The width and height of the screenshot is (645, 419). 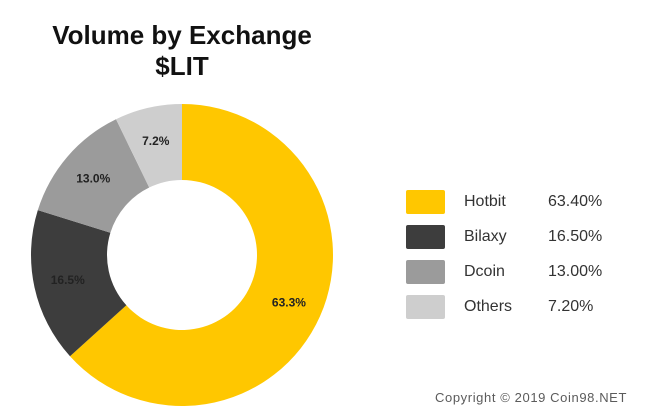 What do you see at coordinates (521, 306) in the screenshot?
I see `legend-item-others: Others 7.20%` at bounding box center [521, 306].